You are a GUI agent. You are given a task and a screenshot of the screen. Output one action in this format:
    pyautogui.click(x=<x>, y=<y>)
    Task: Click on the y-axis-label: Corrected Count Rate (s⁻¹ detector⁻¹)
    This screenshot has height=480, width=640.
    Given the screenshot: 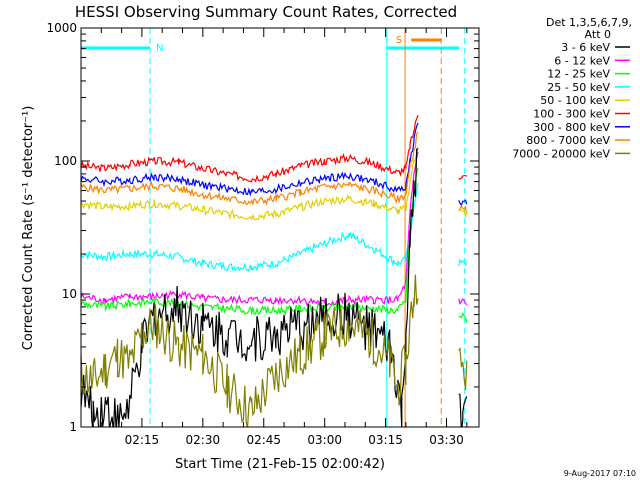 What is the action you would take?
    pyautogui.click(x=28, y=228)
    